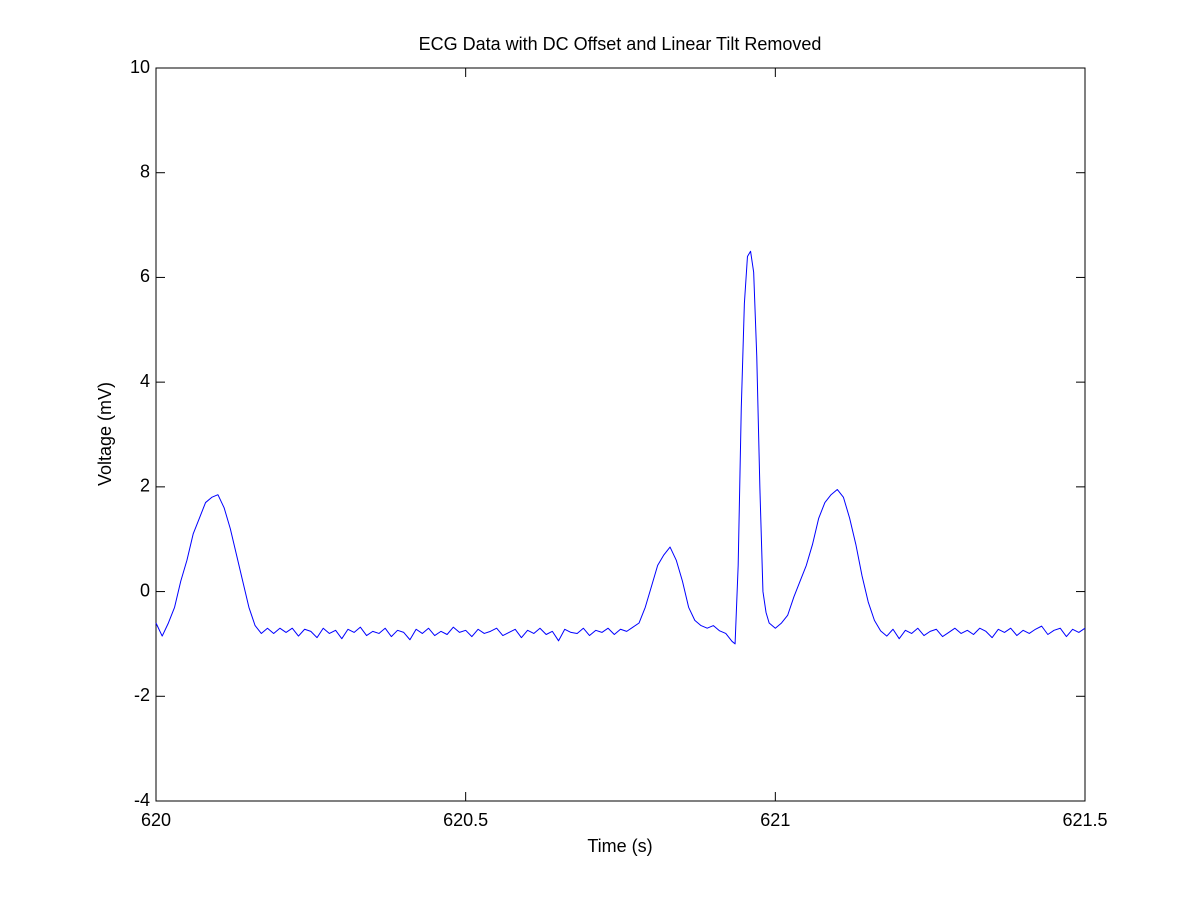 The image size is (1200, 900). I want to click on y-tick-label: 2, so click(145, 486).